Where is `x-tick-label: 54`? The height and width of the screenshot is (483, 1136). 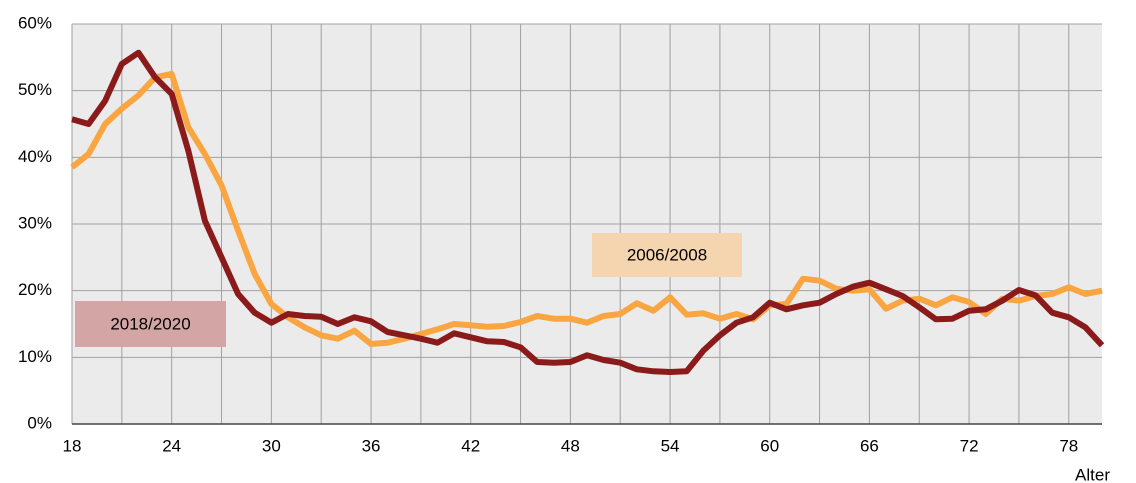
x-tick-label: 54 is located at coordinates (670, 445).